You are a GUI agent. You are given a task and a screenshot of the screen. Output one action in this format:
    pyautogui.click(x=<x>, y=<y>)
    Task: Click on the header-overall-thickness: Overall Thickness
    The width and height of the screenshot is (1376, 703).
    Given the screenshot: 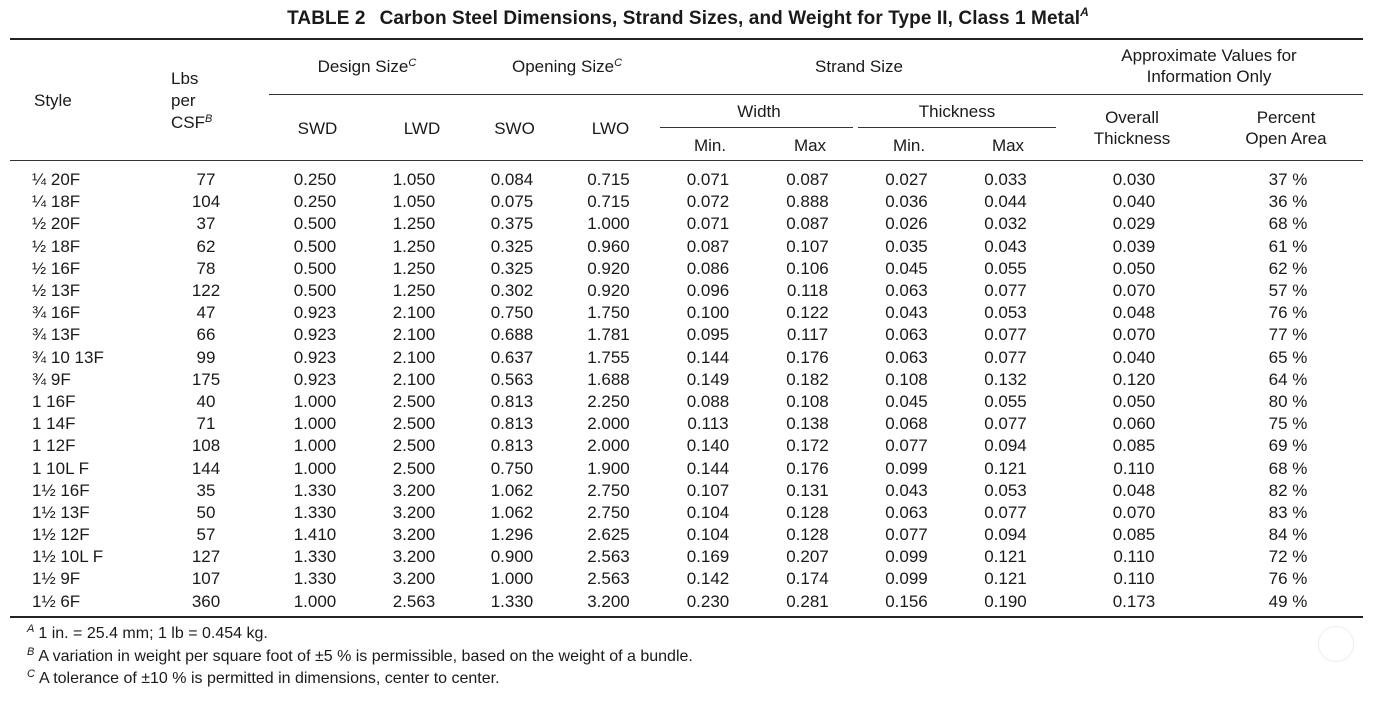 What is the action you would take?
    pyautogui.click(x=1132, y=128)
    